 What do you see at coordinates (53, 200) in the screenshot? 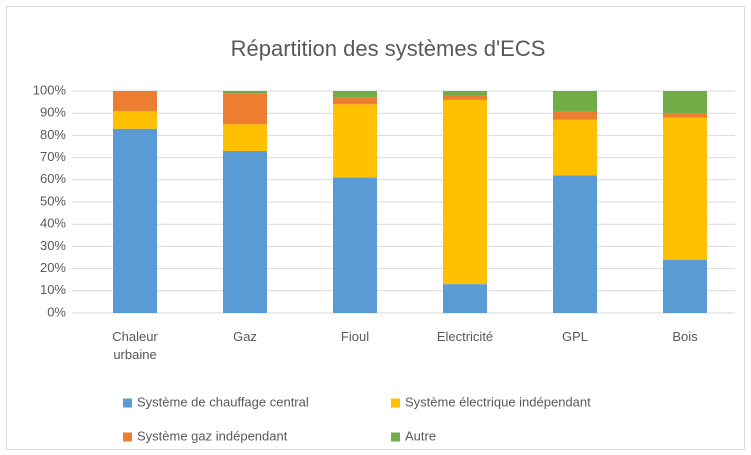
I see `y-tick-label: 50%` at bounding box center [53, 200].